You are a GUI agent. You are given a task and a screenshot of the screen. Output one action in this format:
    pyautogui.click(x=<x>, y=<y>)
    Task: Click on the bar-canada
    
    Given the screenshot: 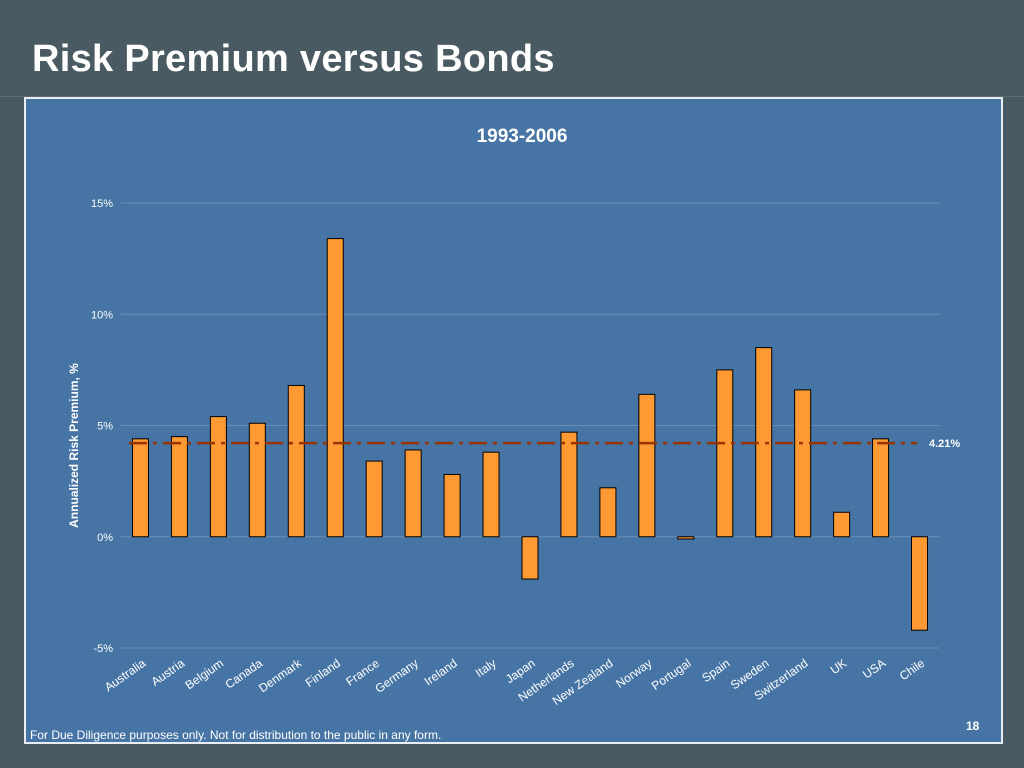 What is the action you would take?
    pyautogui.click(x=257, y=480)
    